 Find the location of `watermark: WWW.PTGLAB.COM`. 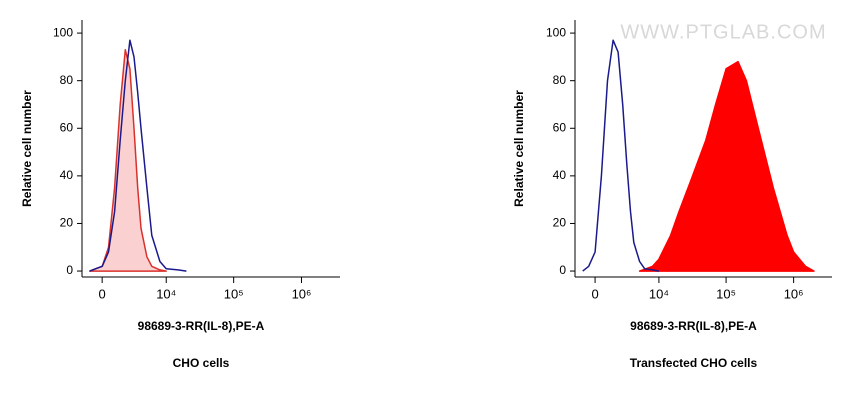

watermark: WWW.PTGLAB.COM is located at coordinates (723, 32).